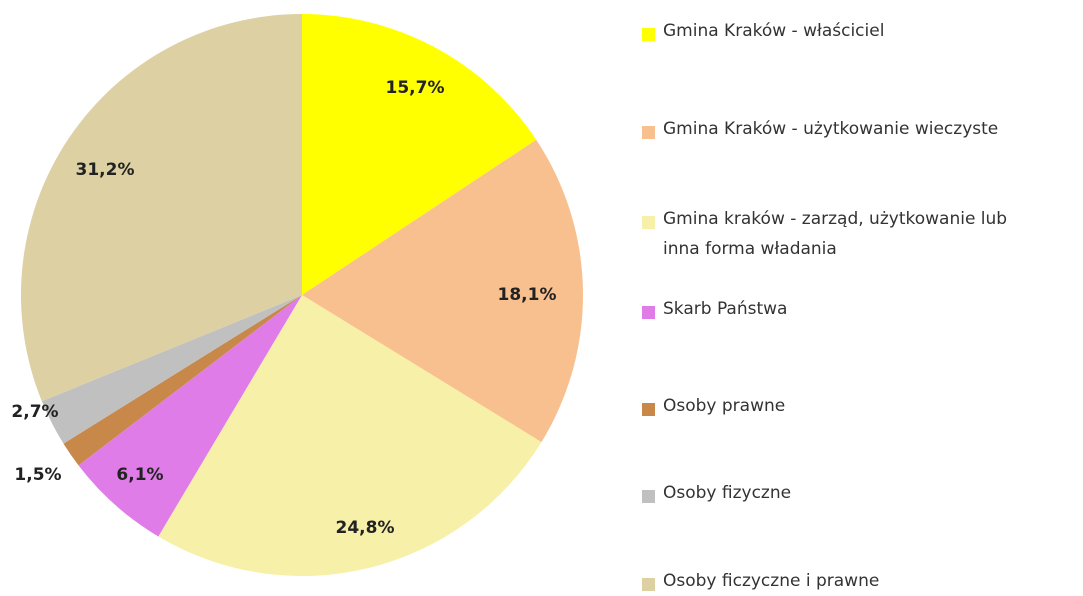  What do you see at coordinates (725, 309) in the screenshot?
I see `legend-label: Skarb Państwa` at bounding box center [725, 309].